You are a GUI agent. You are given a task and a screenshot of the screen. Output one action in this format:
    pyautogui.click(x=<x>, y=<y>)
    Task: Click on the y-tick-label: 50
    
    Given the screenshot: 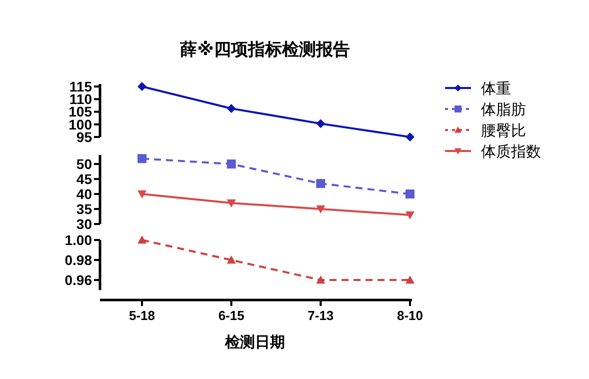 What is the action you would take?
    pyautogui.click(x=84, y=164)
    